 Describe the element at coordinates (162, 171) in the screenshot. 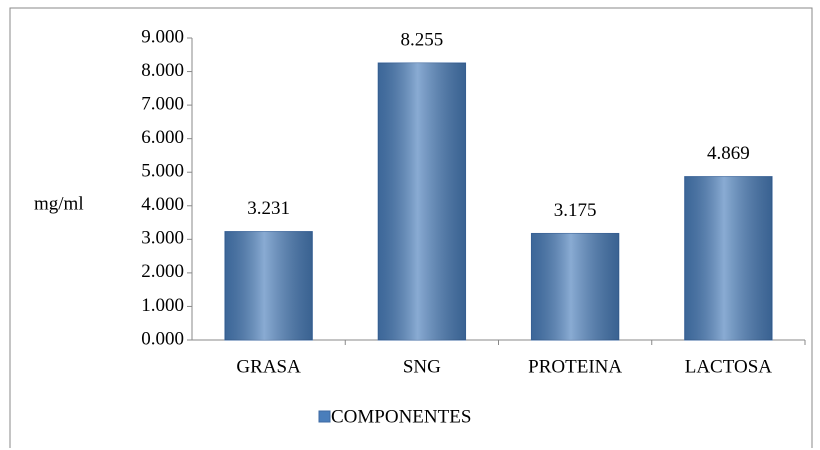

I see `y-tick-label: 5.000` at that location.